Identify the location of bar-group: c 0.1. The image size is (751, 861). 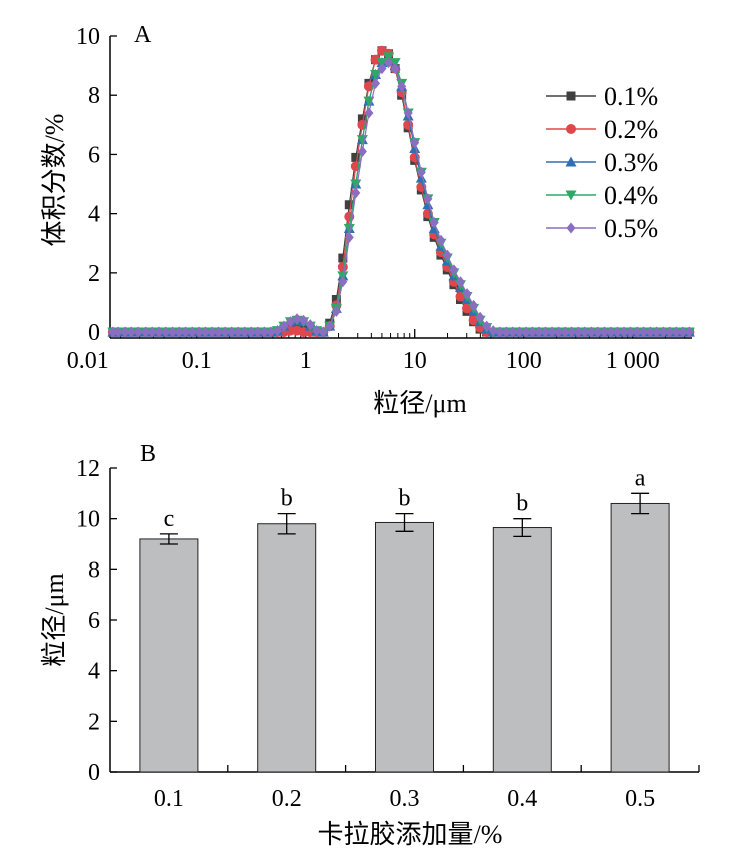
(169, 659).